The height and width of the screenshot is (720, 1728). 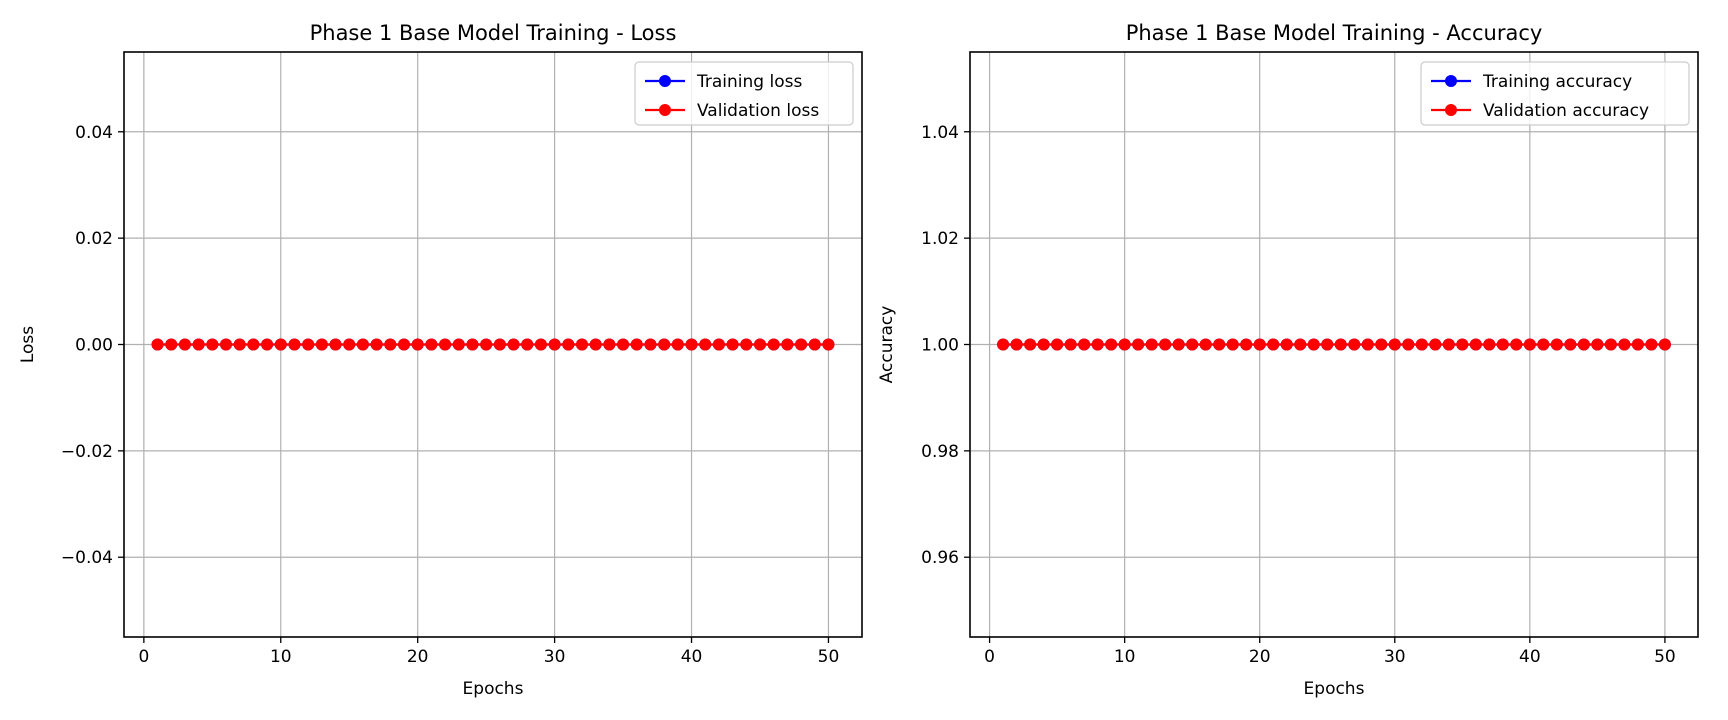 What do you see at coordinates (758, 111) in the screenshot?
I see `legend-label: Validation loss` at bounding box center [758, 111].